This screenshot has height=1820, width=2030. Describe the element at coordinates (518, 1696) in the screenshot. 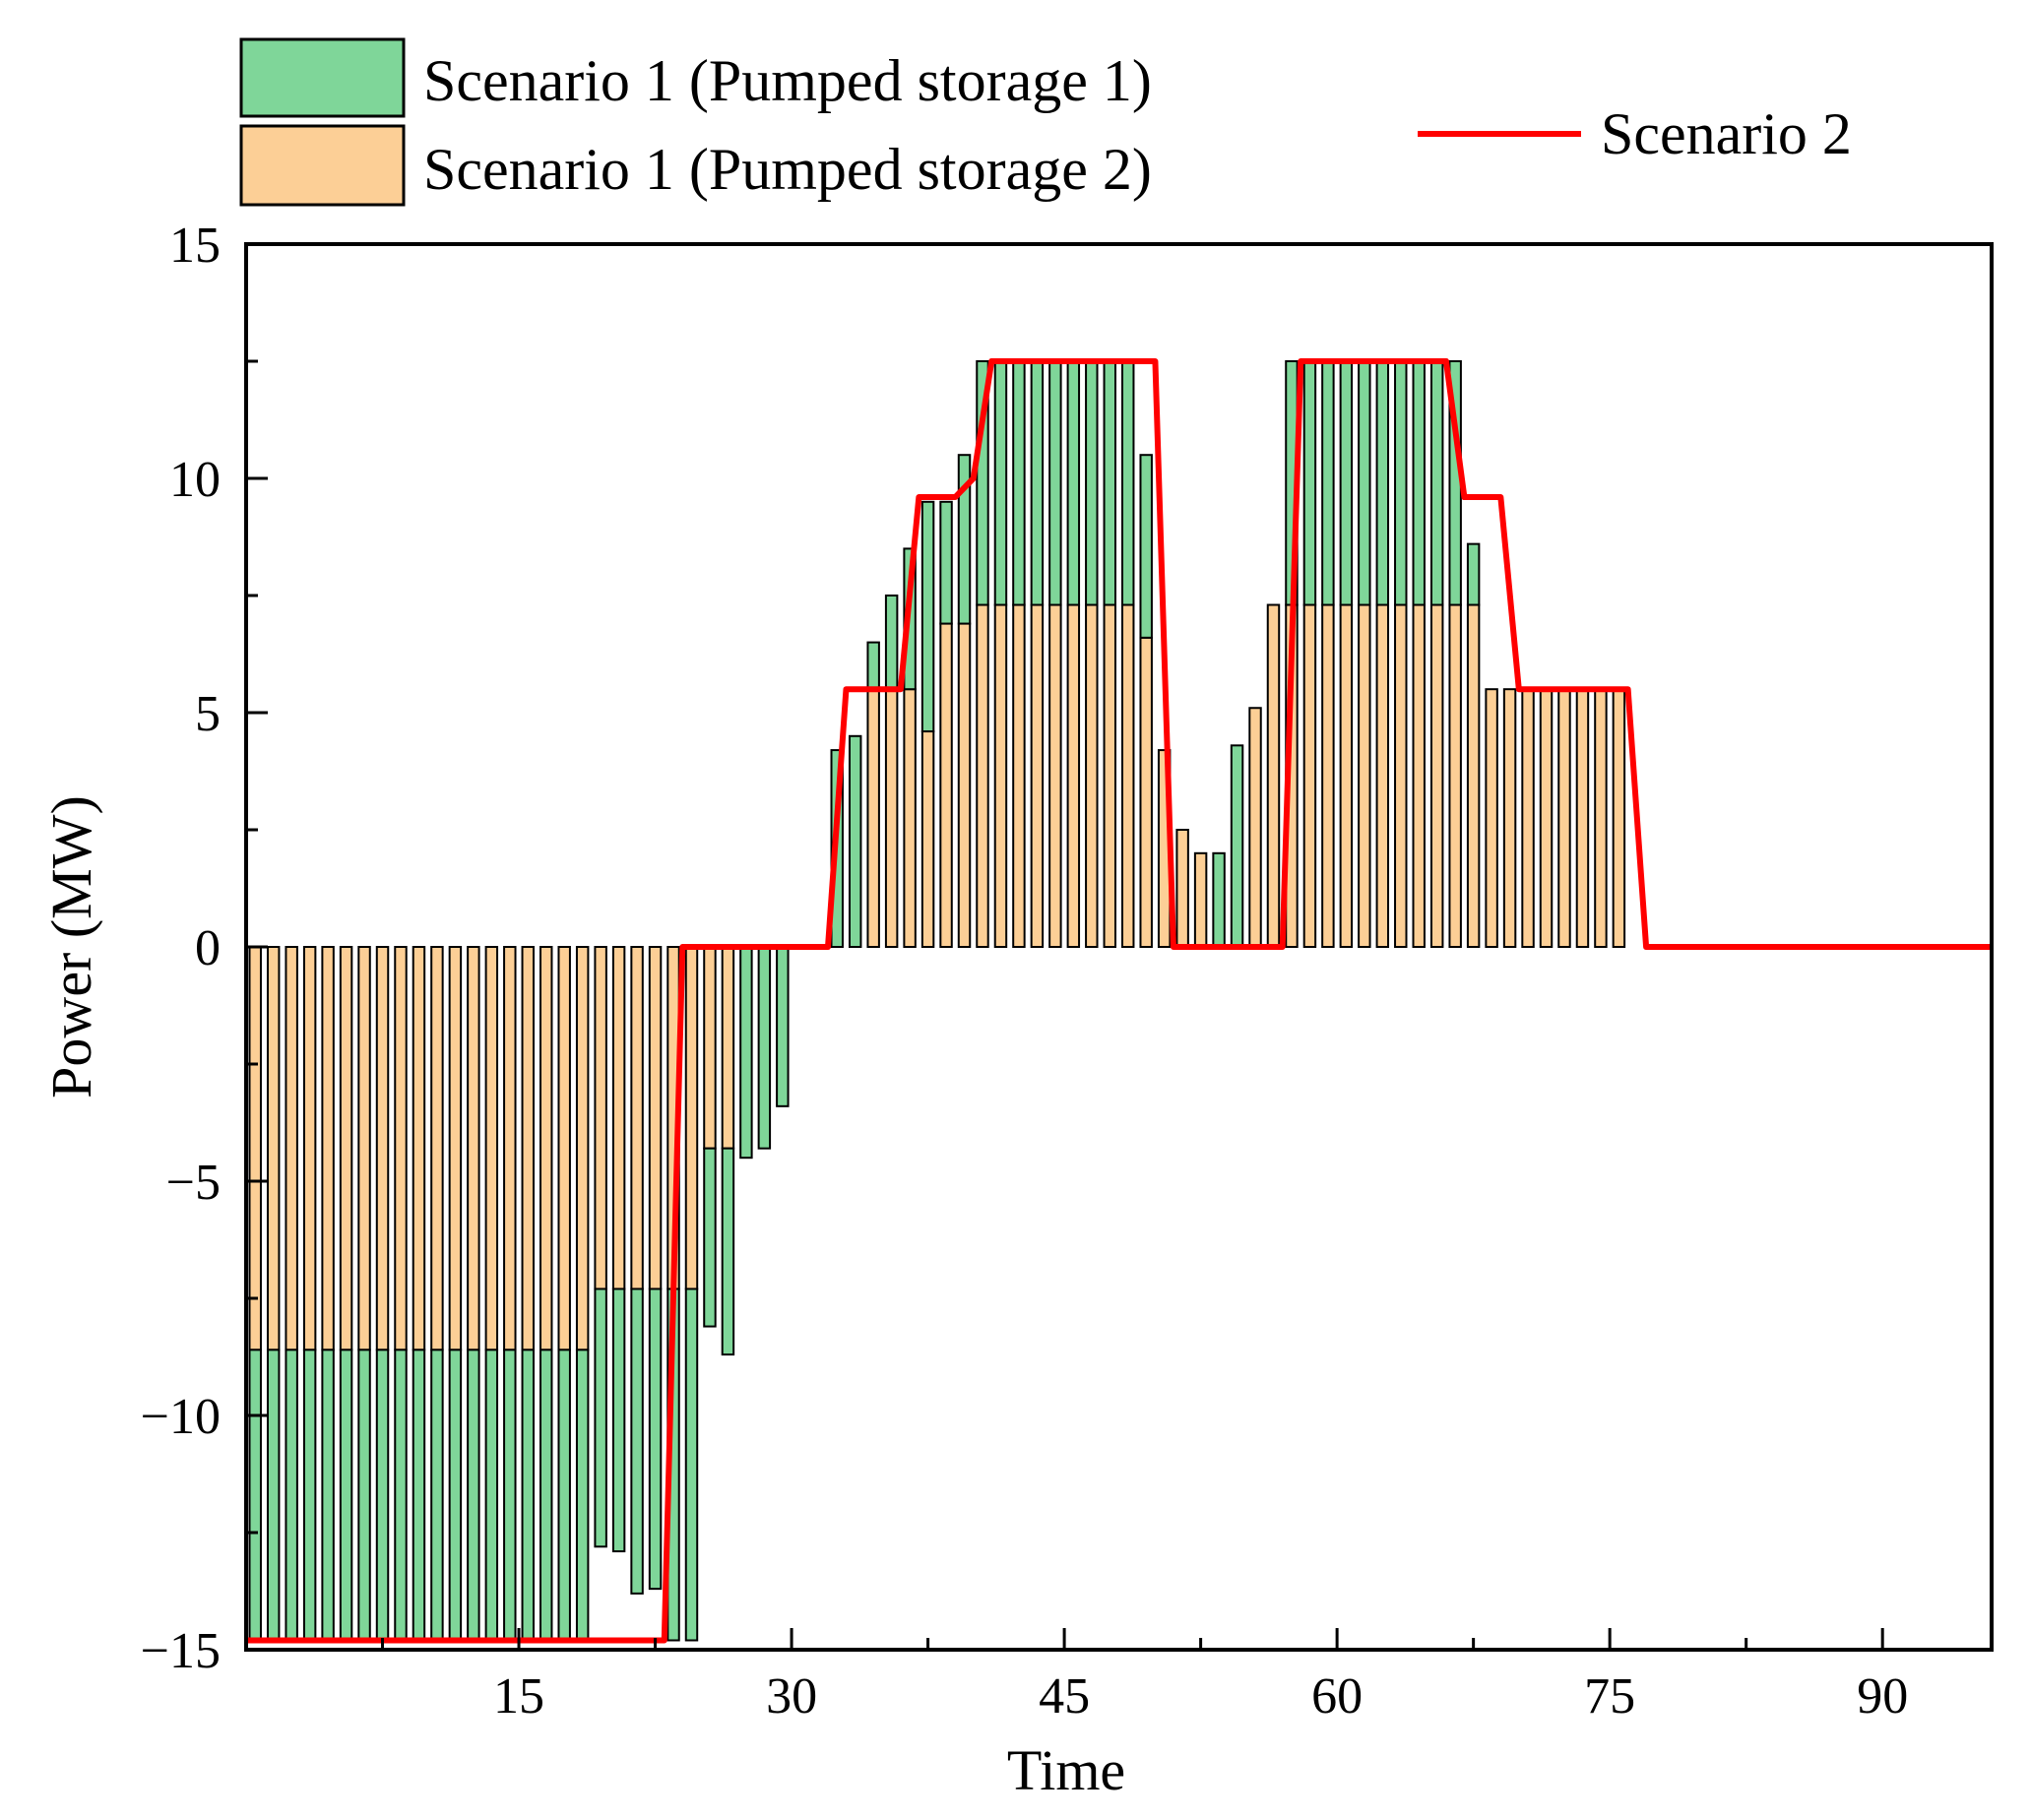

I see `x-tick-label: 15` at that location.